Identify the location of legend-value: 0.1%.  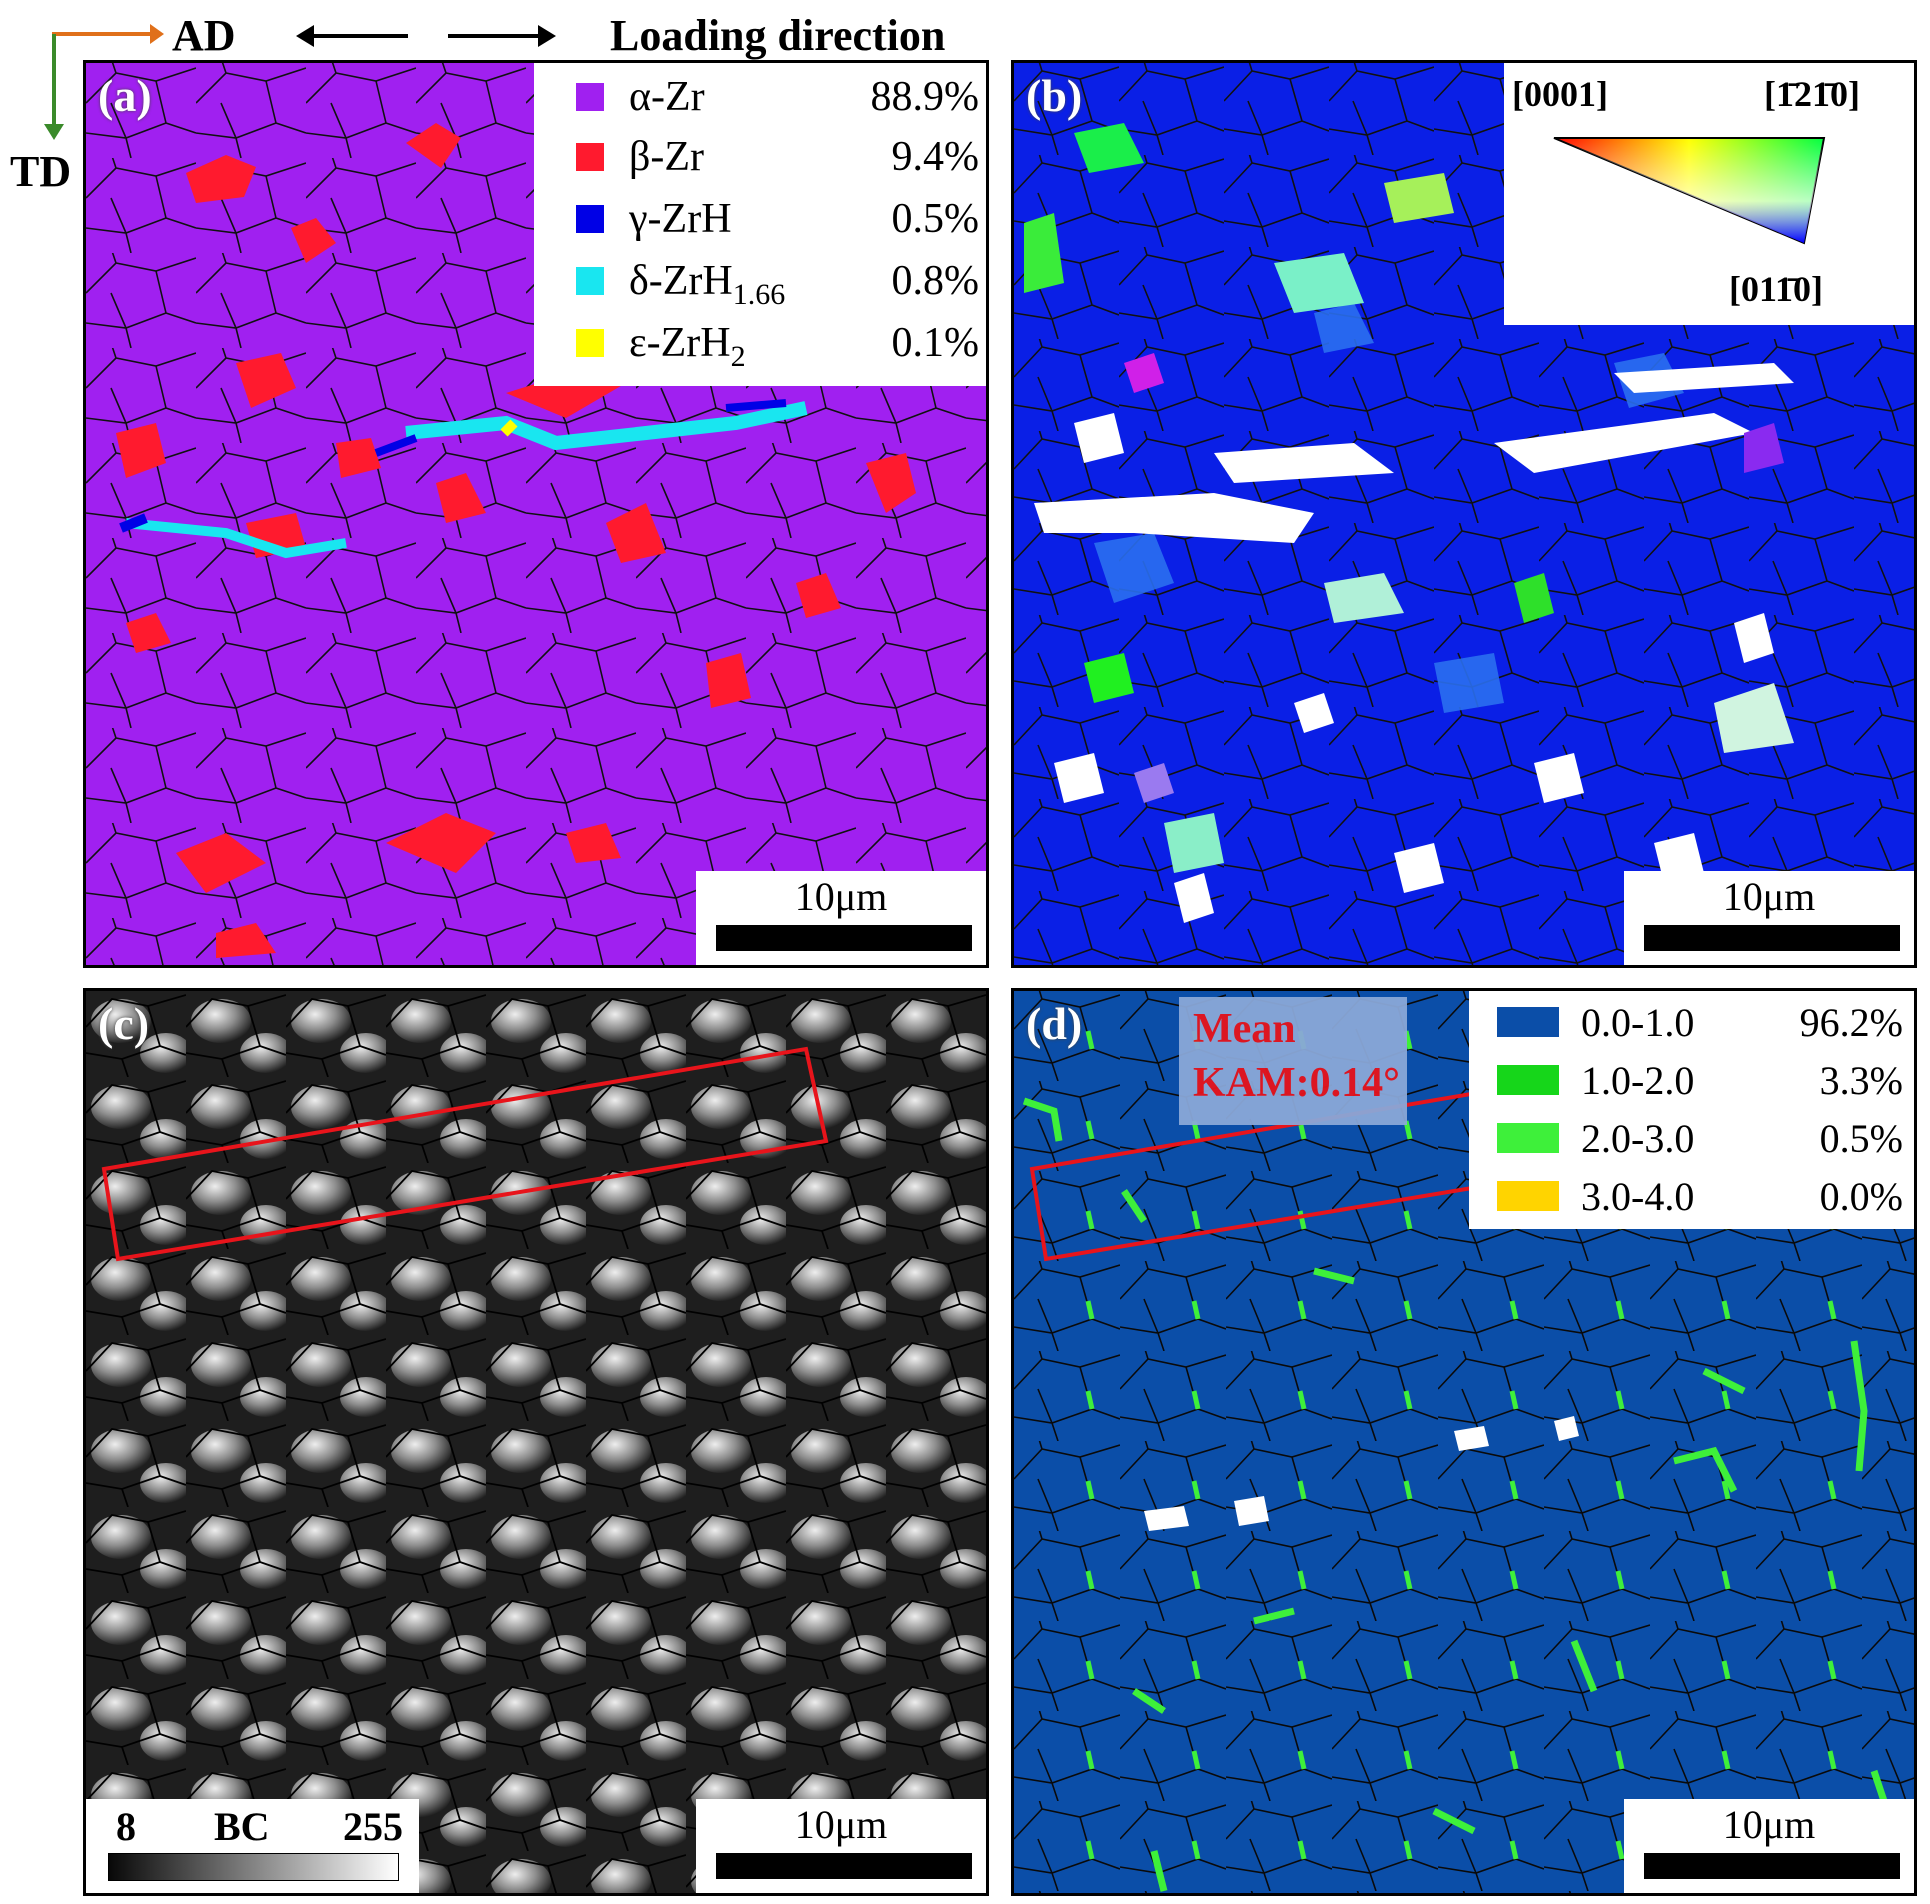
(935, 343).